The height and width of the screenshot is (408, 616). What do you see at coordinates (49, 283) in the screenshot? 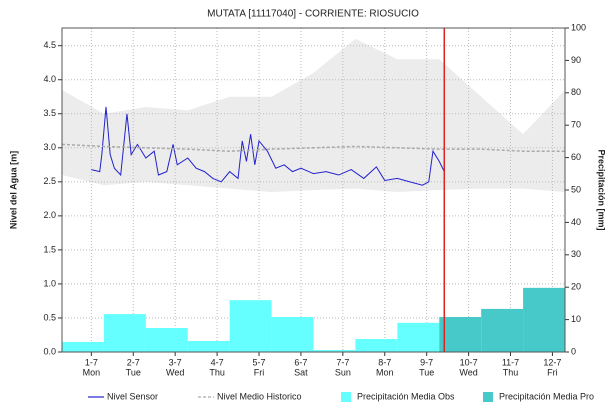
I see `y-tick-label: 1.0` at bounding box center [49, 283].